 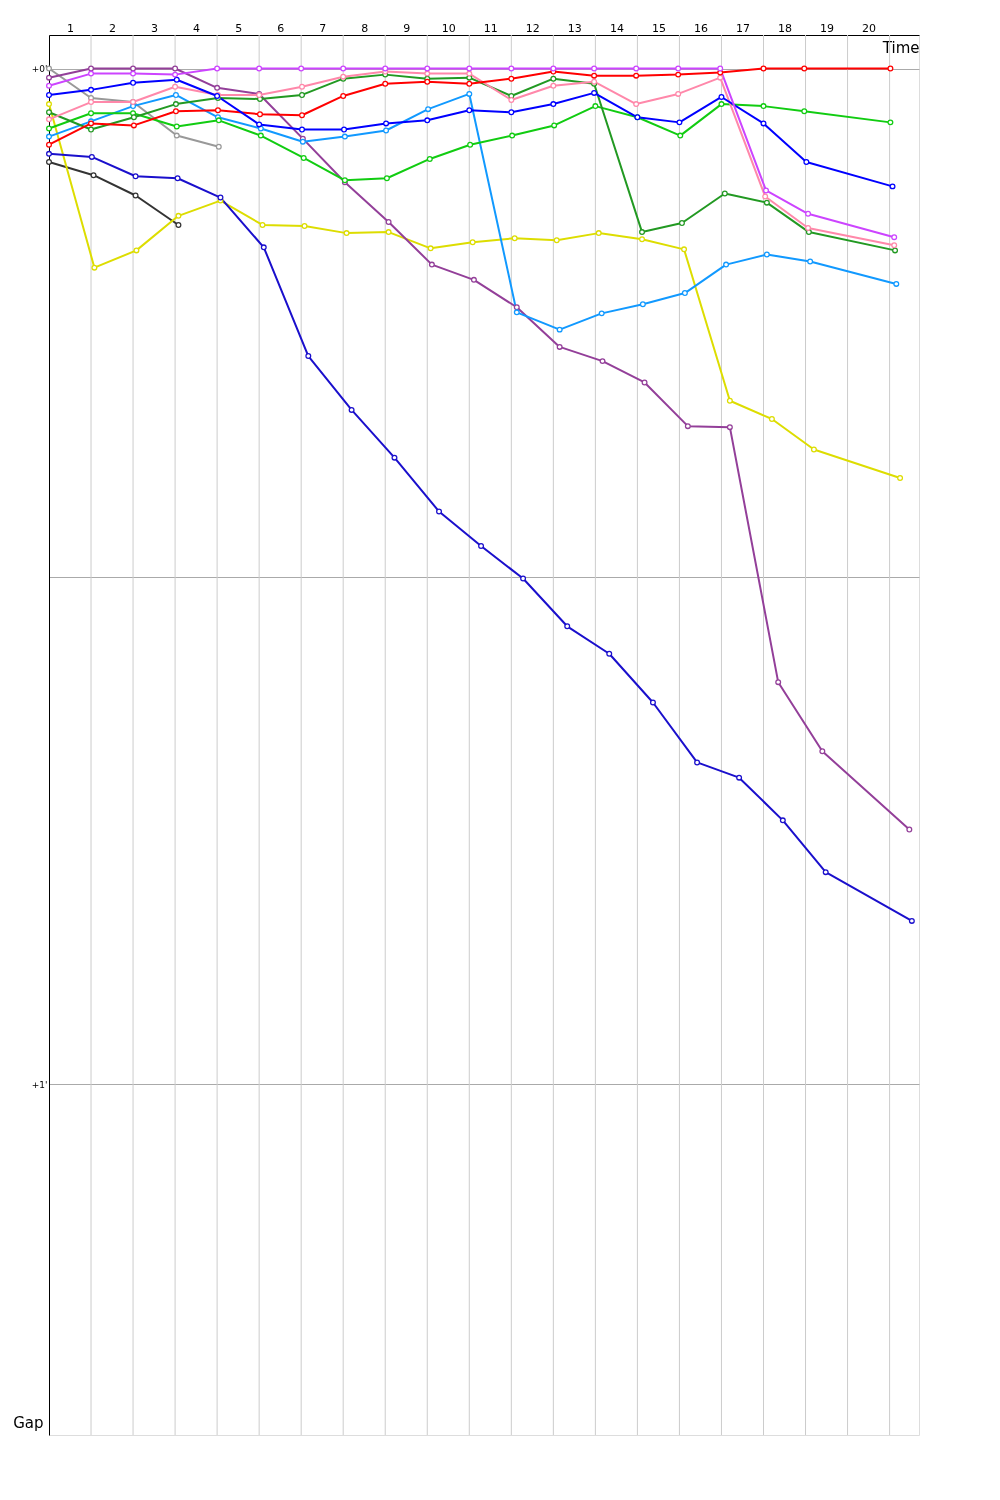 I want to click on x-tick-label: 1, so click(x=71, y=28).